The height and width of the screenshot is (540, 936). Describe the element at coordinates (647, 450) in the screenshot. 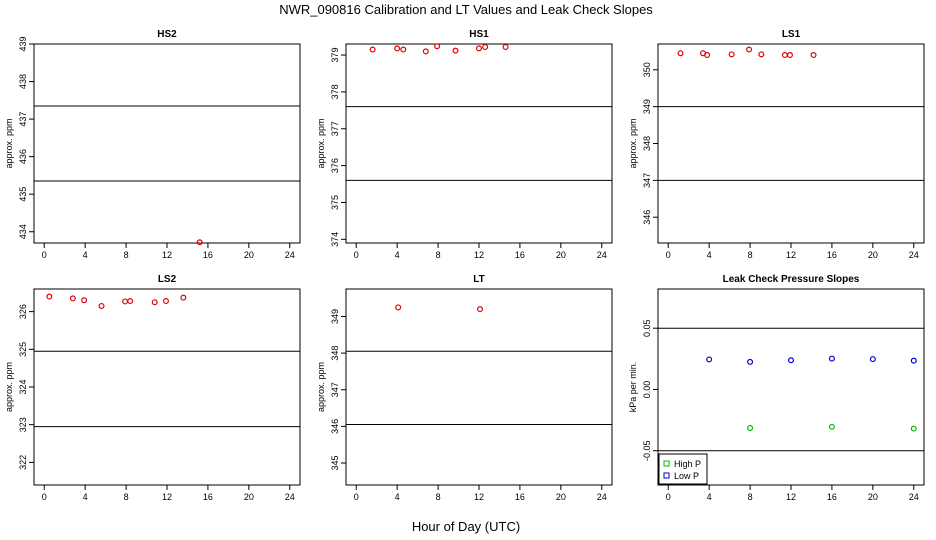

I see `y-tick-label: -0.05` at that location.